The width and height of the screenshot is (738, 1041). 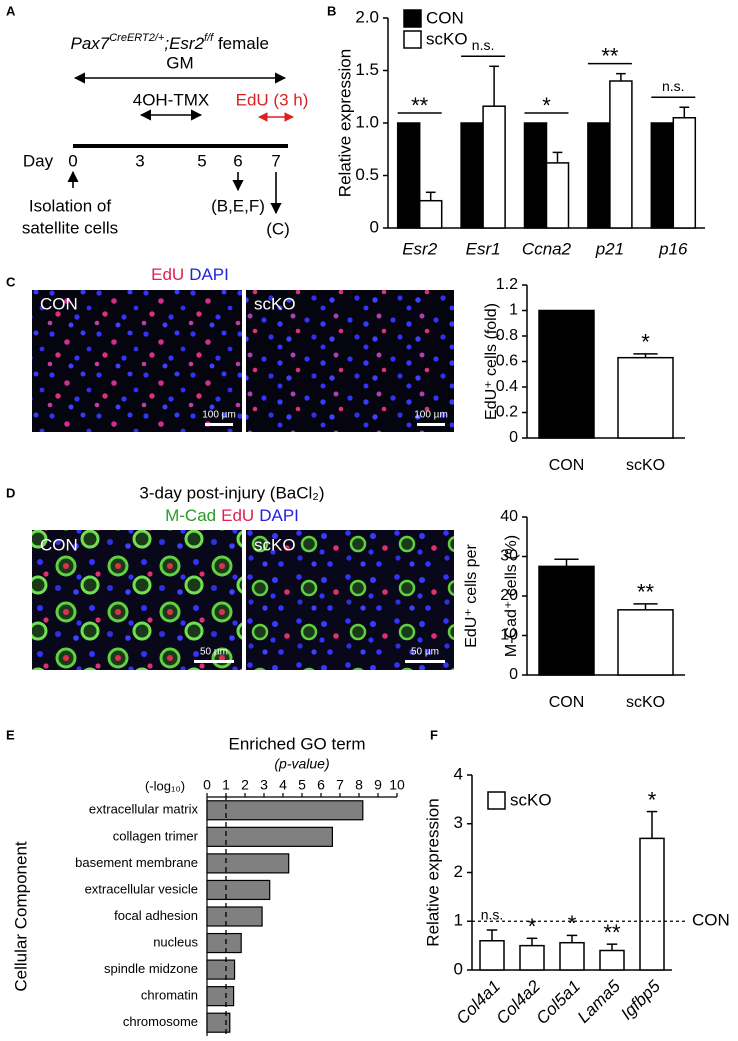 What do you see at coordinates (278, 228) in the screenshot?
I see `sample-label: (C)` at bounding box center [278, 228].